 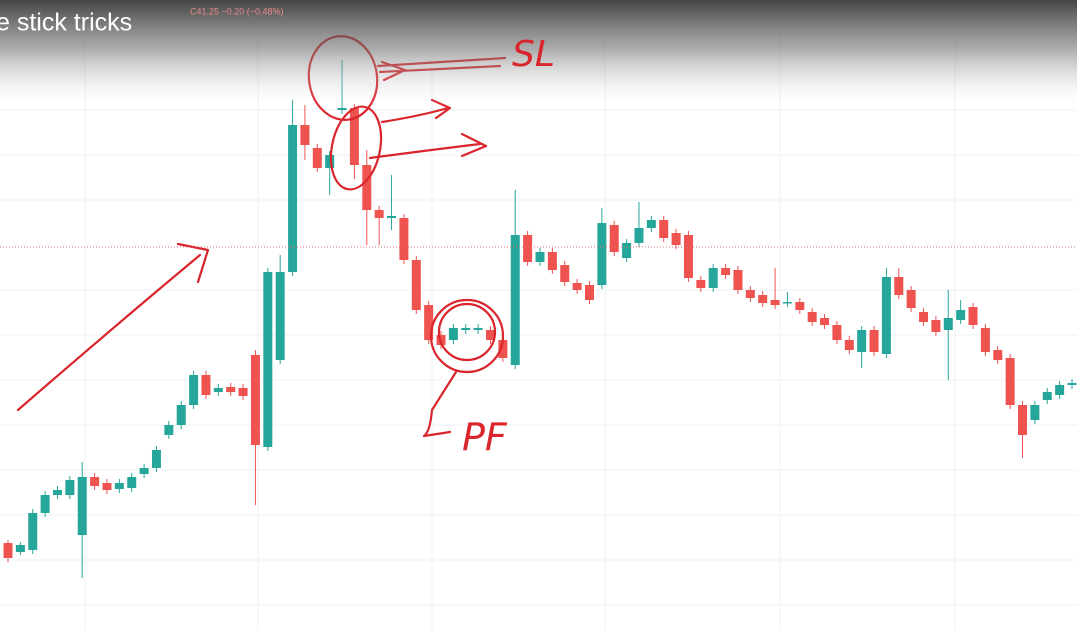 What do you see at coordinates (533, 54) in the screenshot?
I see `handwritten-label: SL` at bounding box center [533, 54].